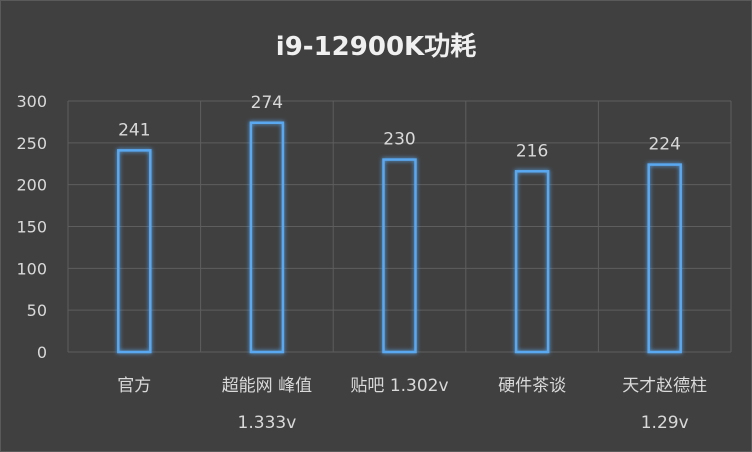 This screenshot has height=452, width=752. Describe the element at coordinates (399, 386) in the screenshot. I see `category-label: 贴吧 1.302v` at that location.